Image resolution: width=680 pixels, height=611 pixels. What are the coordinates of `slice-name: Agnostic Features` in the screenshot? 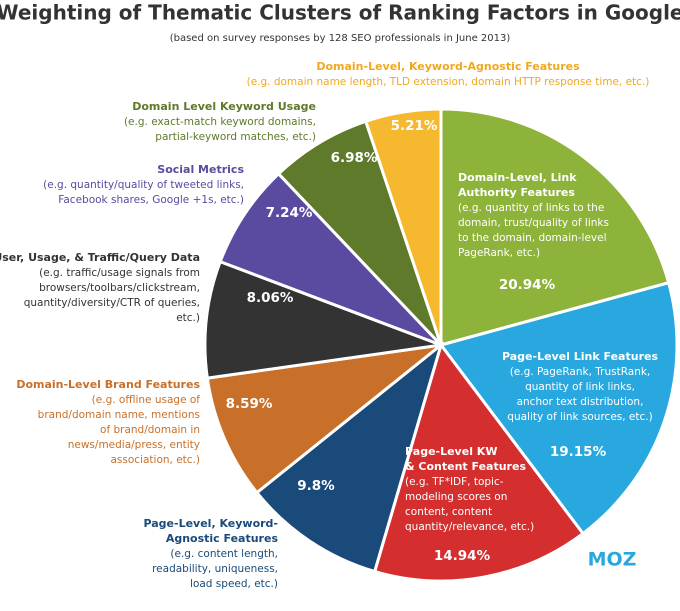 It's located at (222, 538).